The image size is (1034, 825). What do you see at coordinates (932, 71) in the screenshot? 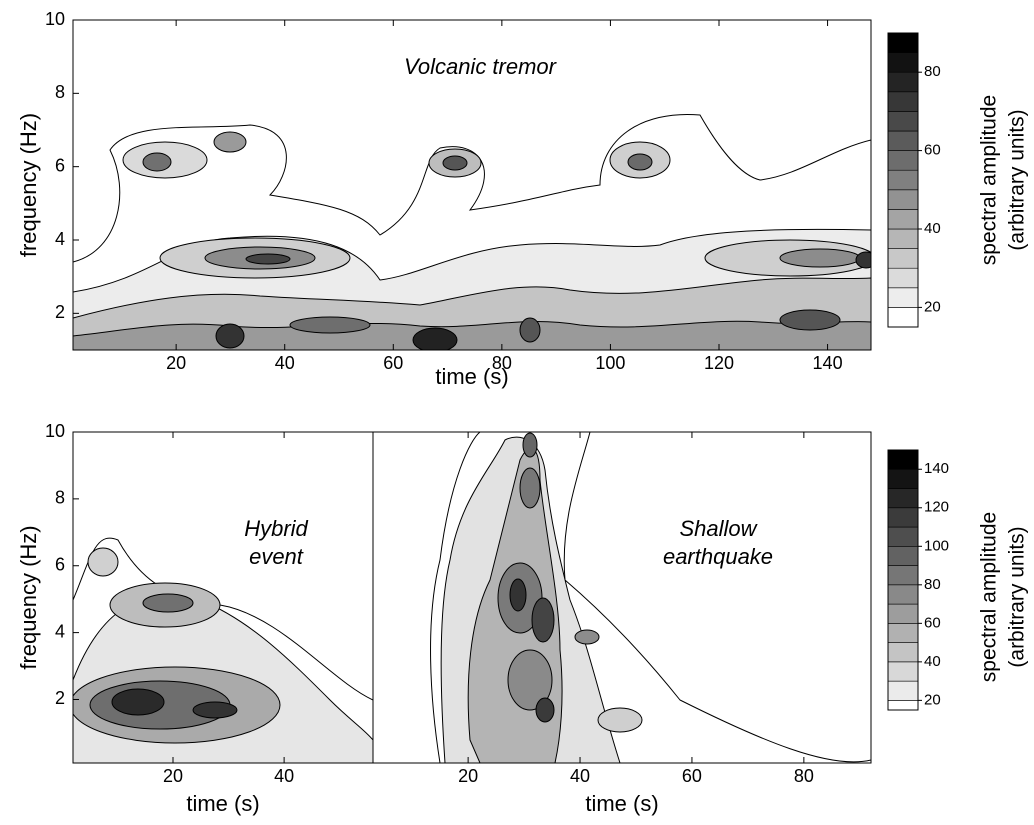
I see `colorbar-tick-label: 80` at bounding box center [932, 71].